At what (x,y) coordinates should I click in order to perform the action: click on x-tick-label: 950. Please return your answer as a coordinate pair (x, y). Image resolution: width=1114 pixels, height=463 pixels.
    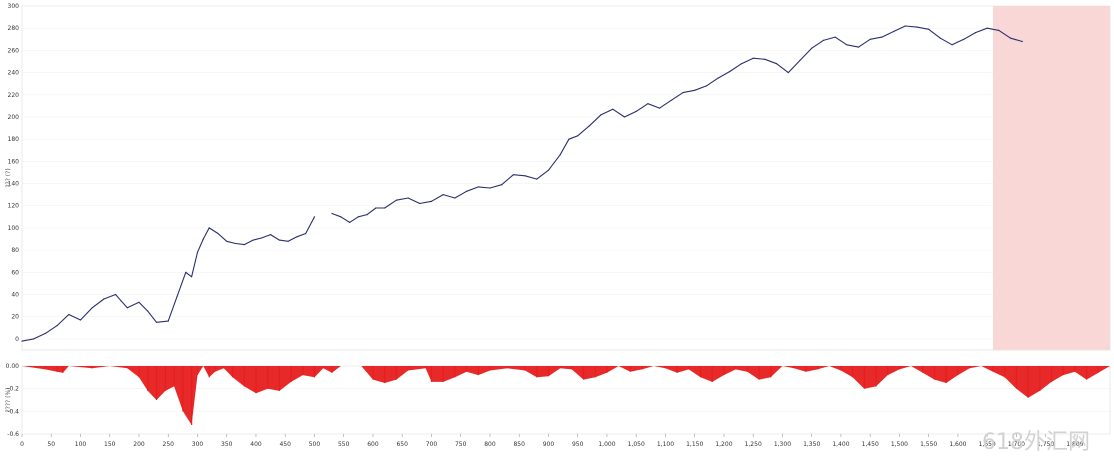
    Looking at the image, I should click on (578, 444).